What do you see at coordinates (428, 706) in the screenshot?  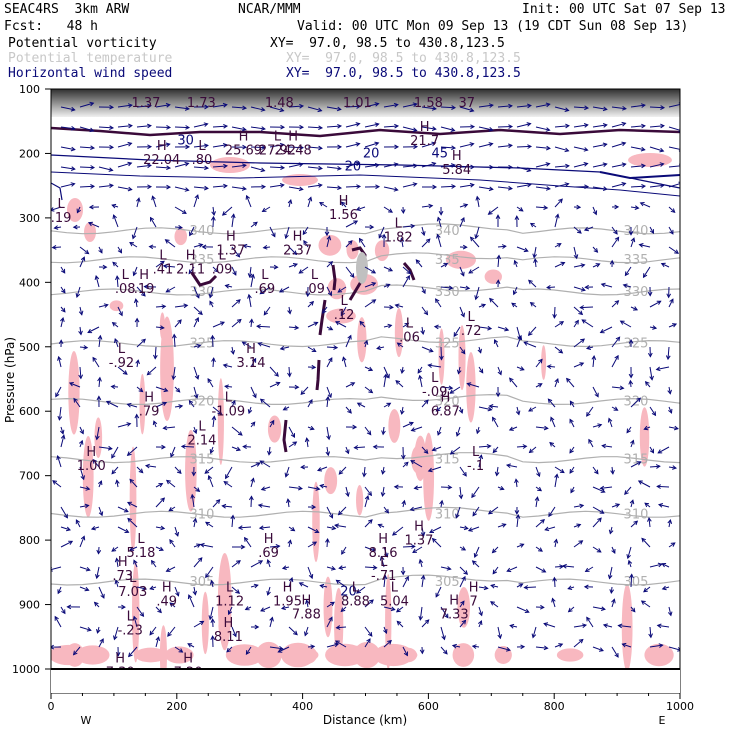 I see `x-tick-label: 600` at bounding box center [428, 706].